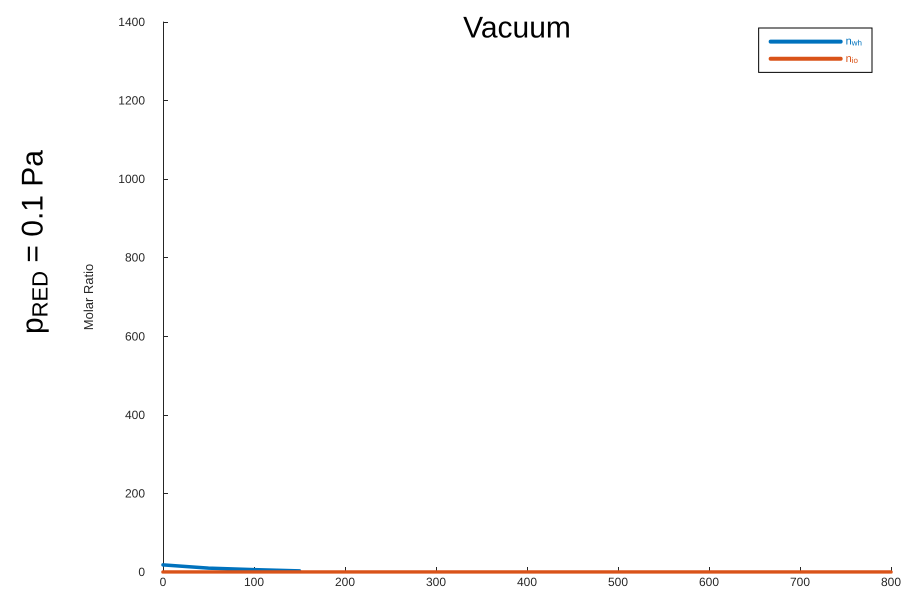 Image resolution: width=904 pixels, height=592 pixels. What do you see at coordinates (135, 336) in the screenshot?
I see `y-tick-label: 600` at bounding box center [135, 336].